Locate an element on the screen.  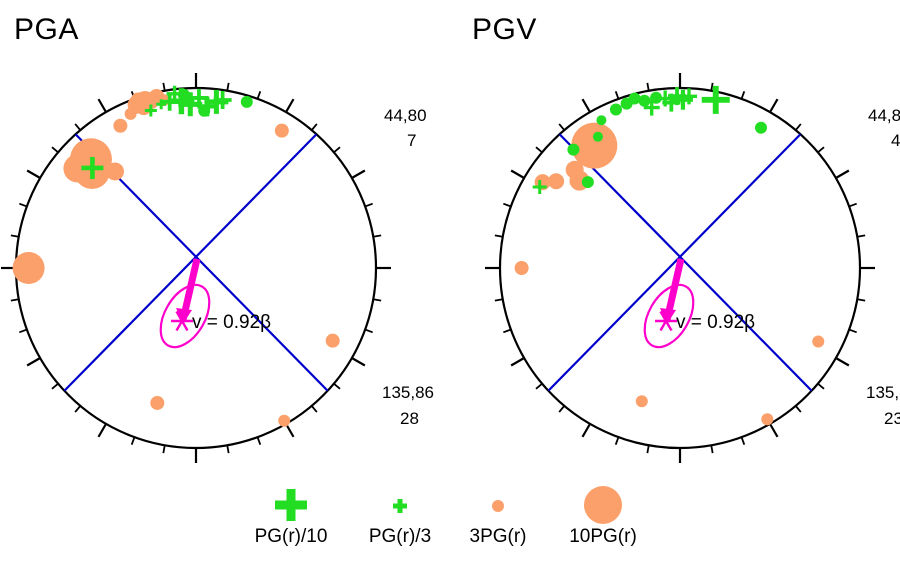
panel-title-pgv: PGV is located at coordinates (504, 29).